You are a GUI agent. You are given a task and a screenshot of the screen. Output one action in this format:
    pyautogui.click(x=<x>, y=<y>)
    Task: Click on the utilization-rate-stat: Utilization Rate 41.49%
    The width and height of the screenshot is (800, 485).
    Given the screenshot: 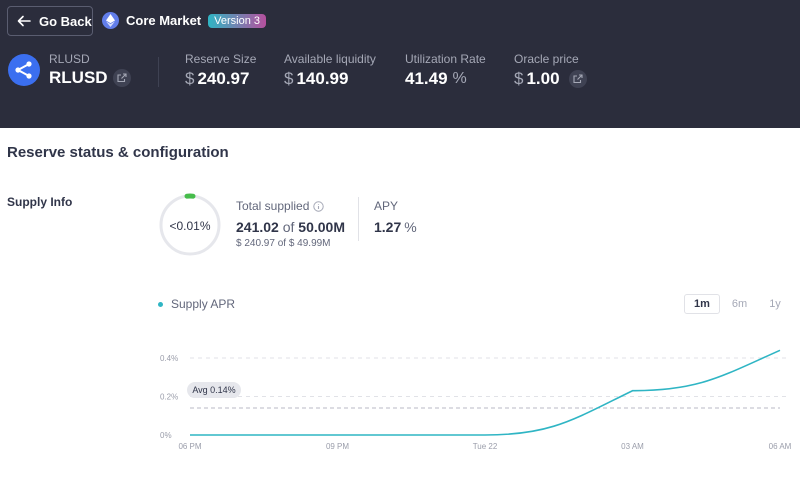 What is the action you would take?
    pyautogui.click(x=445, y=70)
    